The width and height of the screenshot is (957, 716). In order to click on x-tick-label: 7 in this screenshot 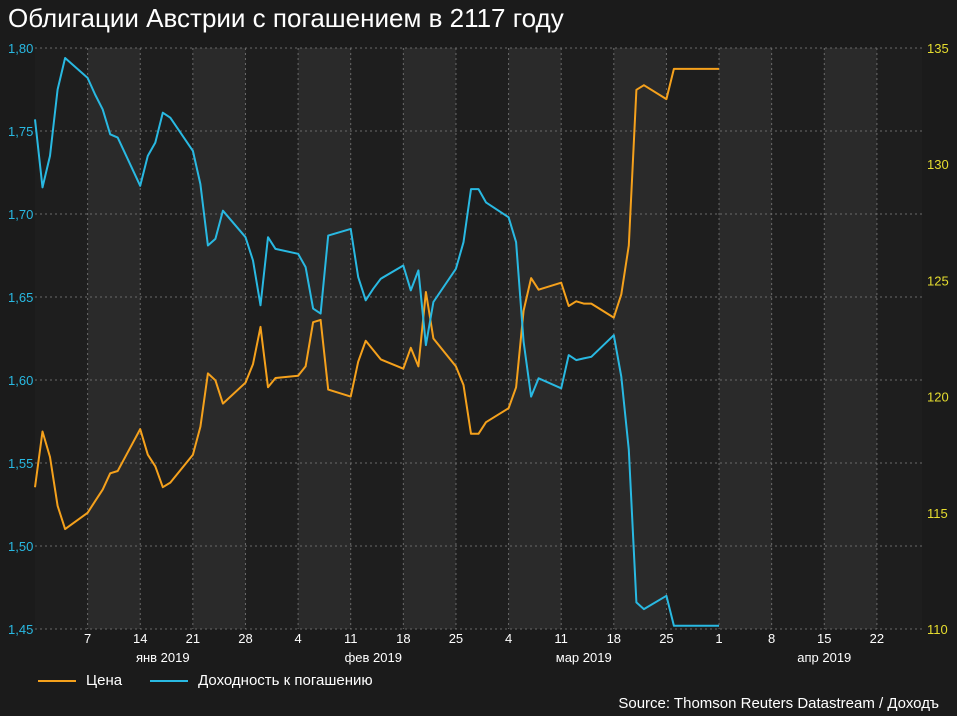, I will do `click(87, 638)`.